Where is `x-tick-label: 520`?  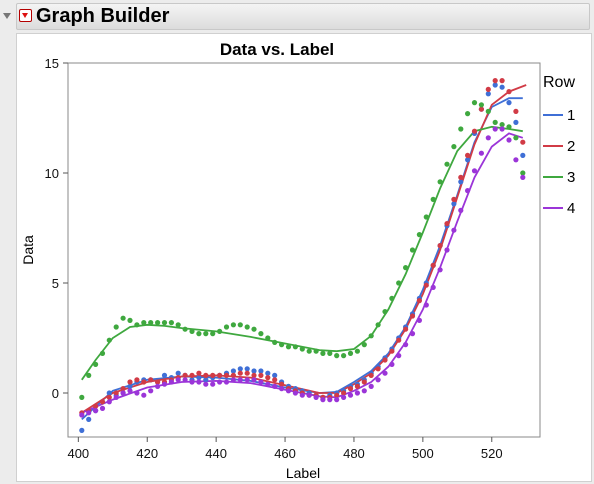 x-tick-label: 520 is located at coordinates (492, 453).